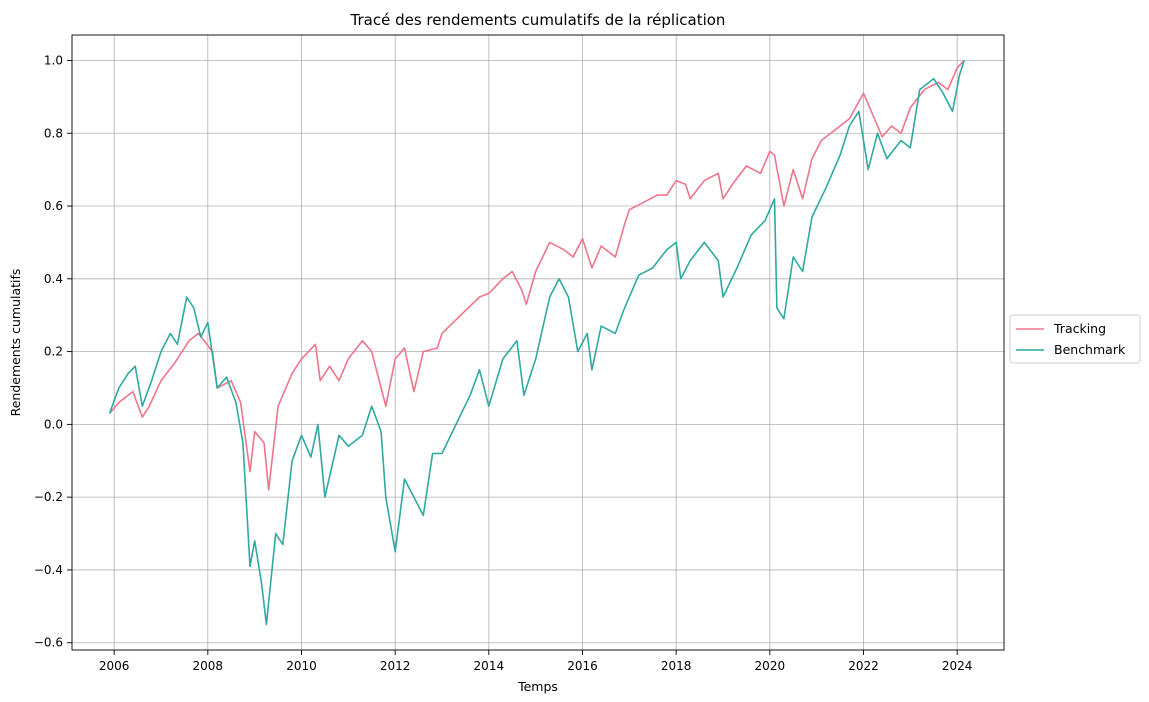 This screenshot has height=702, width=1149. What do you see at coordinates (489, 666) in the screenshot?
I see `x-tick-label: 2014` at bounding box center [489, 666].